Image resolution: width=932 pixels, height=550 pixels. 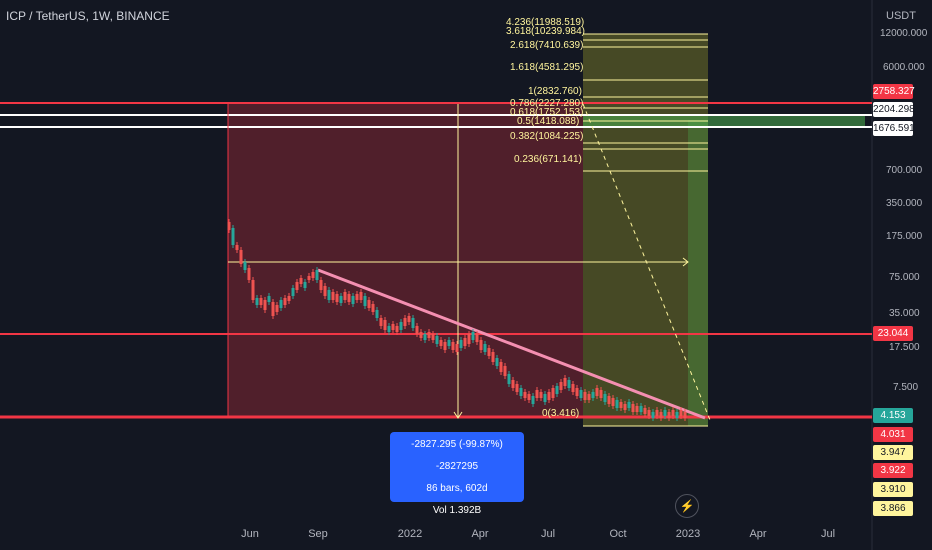 I want to click on fib-zone-green, so click(x=698, y=273).